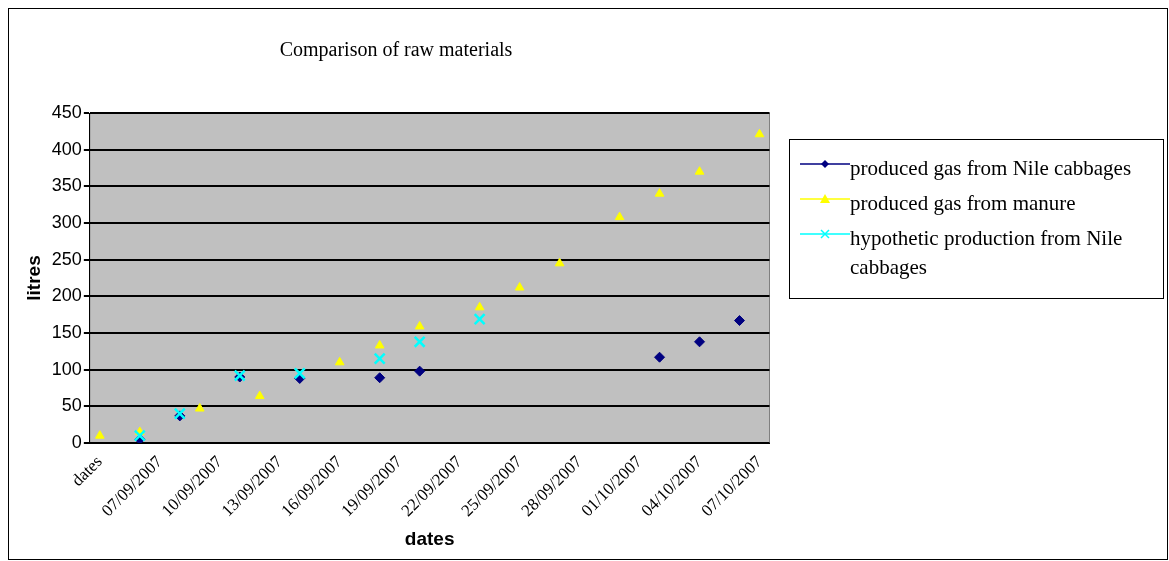 Image resolution: width=1169 pixels, height=561 pixels. I want to click on x-axis-title: dates, so click(429, 538).